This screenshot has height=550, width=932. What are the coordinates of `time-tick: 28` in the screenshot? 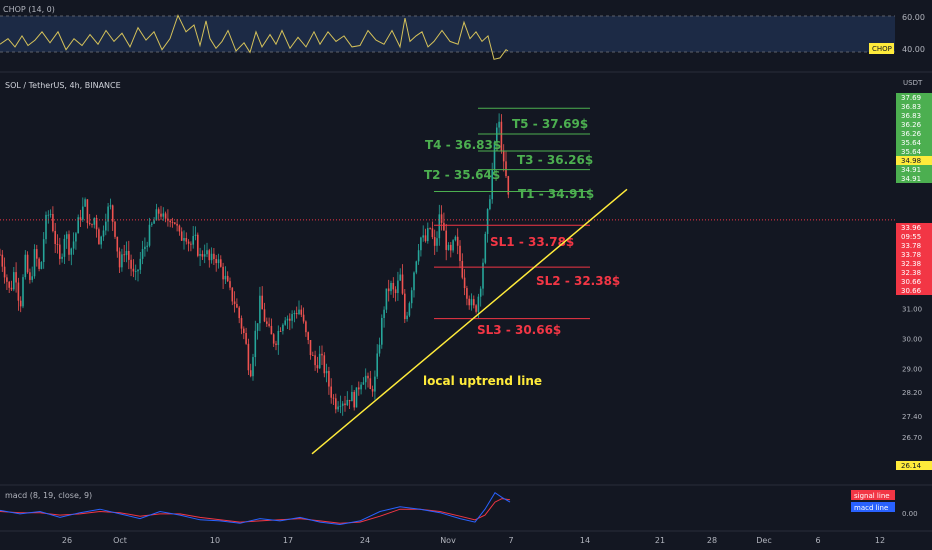 It's located at (712, 540).